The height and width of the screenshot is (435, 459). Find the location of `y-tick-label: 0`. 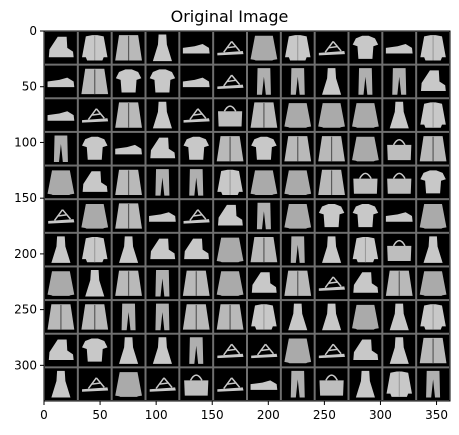

y-tick-label: 0 is located at coordinates (33, 31).